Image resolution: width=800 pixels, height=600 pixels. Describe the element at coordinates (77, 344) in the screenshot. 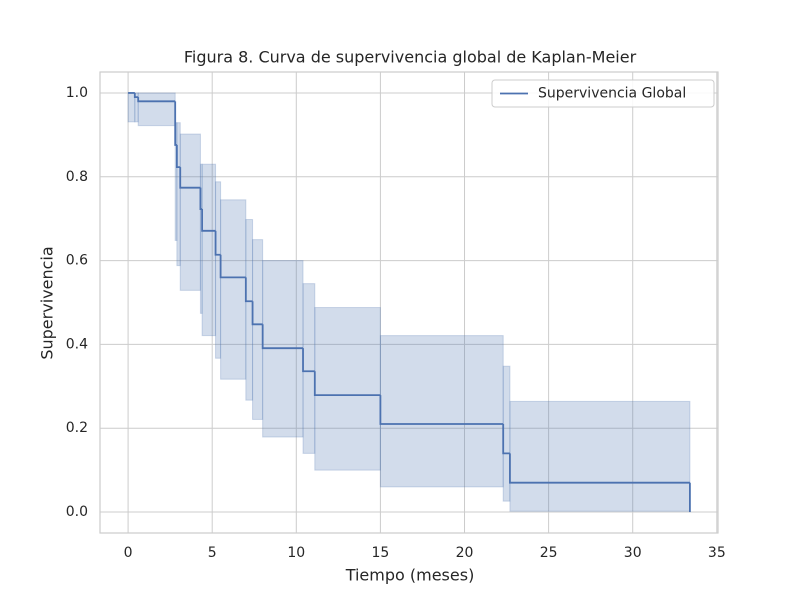

I see `y-tick-label: 0.4` at that location.